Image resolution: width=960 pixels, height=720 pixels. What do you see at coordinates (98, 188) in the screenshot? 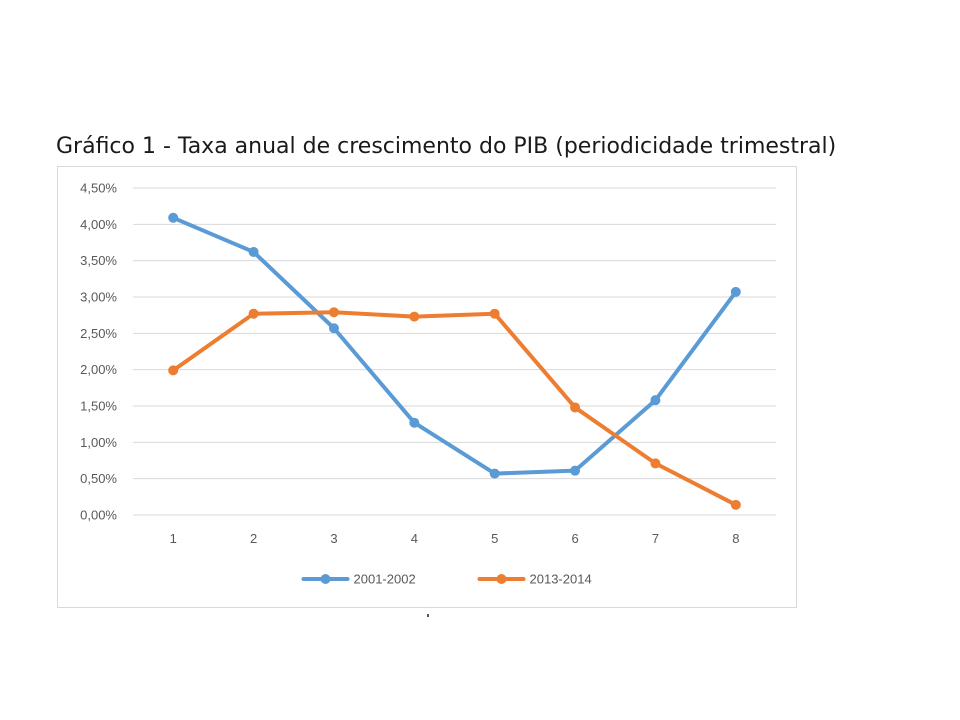
I see `y-tick-label: 4,50%` at bounding box center [98, 188].